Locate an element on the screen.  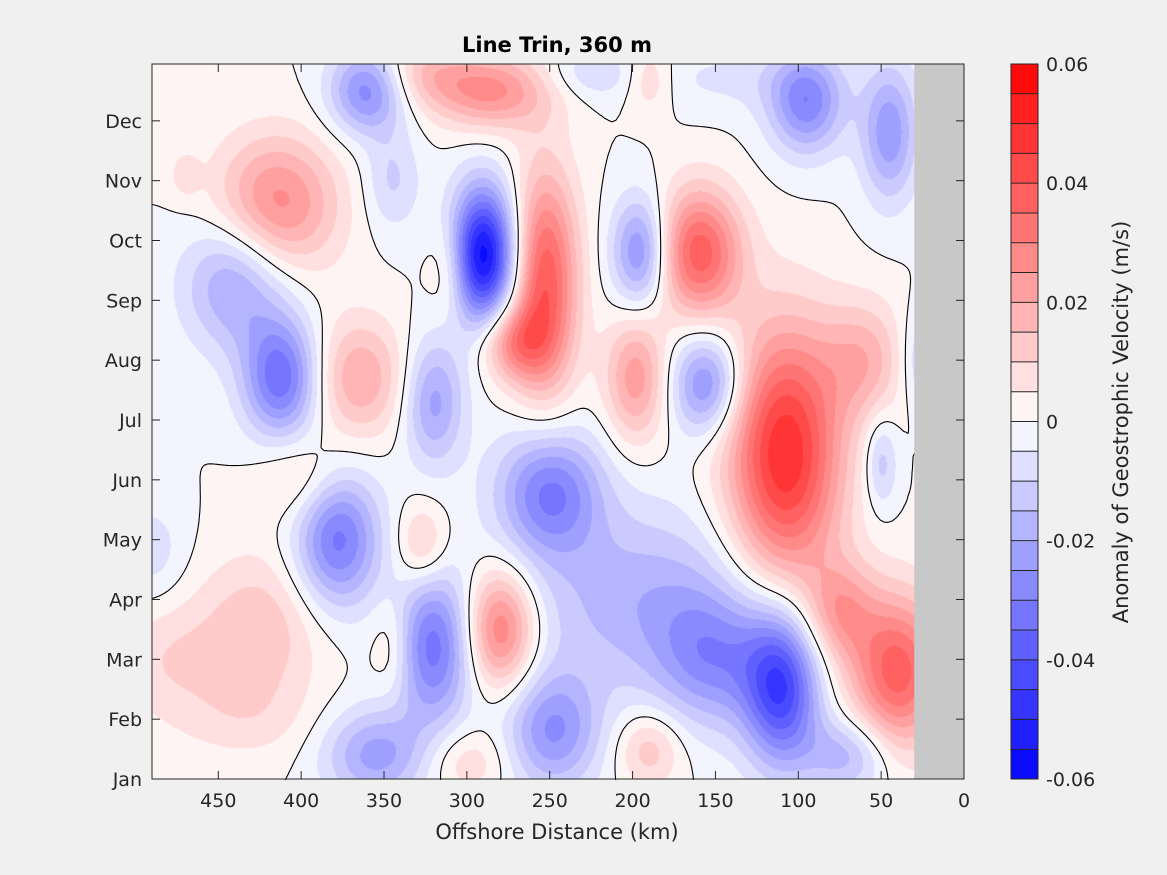
y-tick-label: Jul is located at coordinates (130, 421).